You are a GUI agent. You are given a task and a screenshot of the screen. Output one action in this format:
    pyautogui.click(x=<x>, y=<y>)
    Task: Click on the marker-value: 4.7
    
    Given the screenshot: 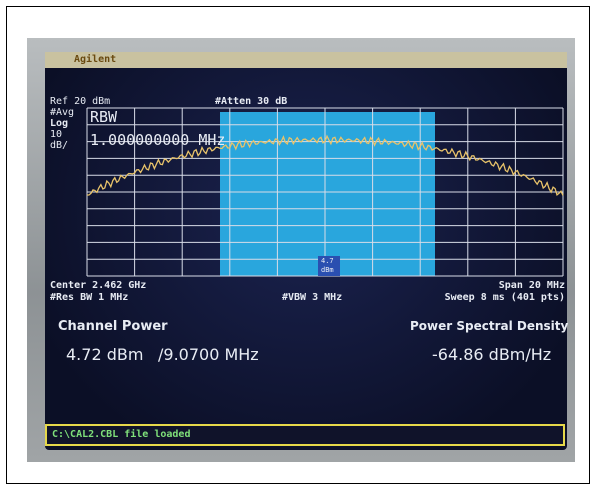 What is the action you would take?
    pyautogui.click(x=327, y=261)
    